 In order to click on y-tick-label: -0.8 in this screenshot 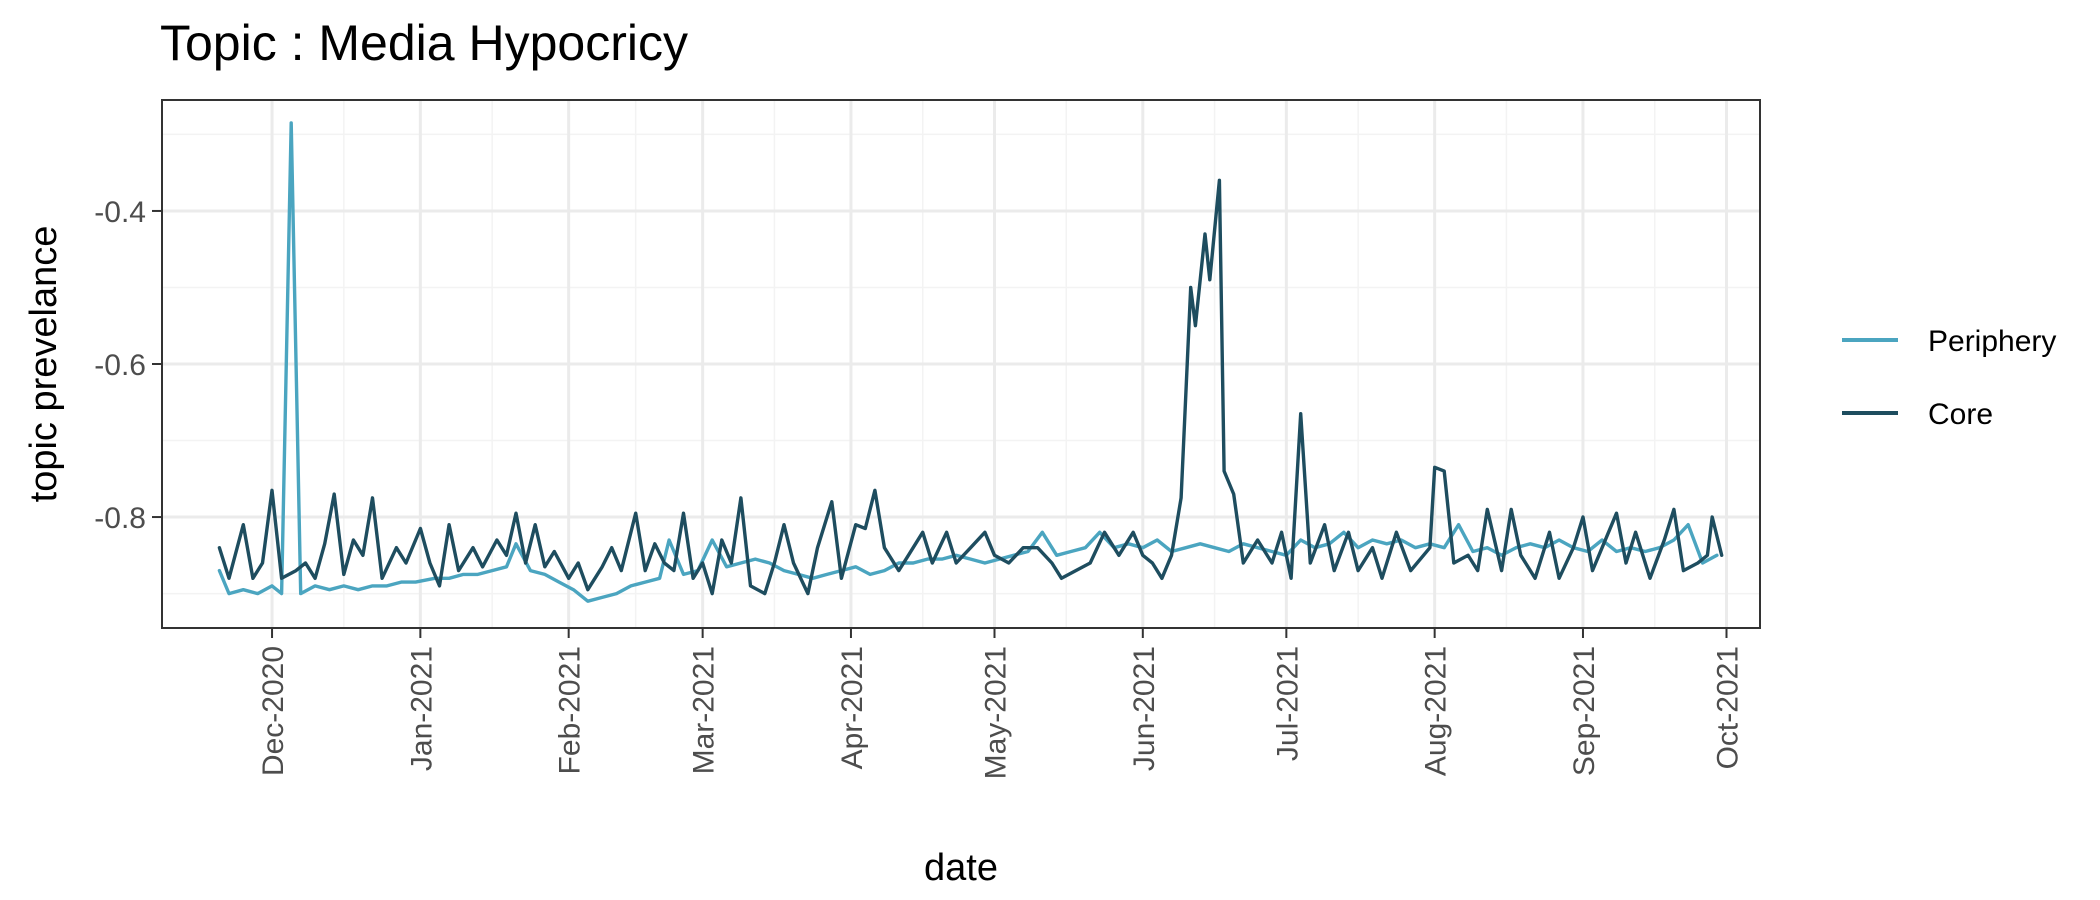, I will do `click(120, 518)`.